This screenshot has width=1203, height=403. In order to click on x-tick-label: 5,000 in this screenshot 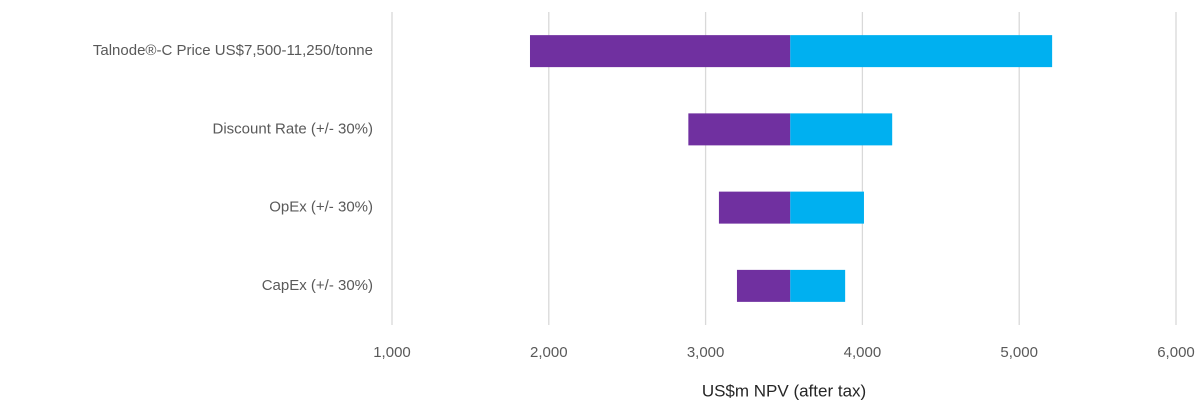, I will do `click(1019, 352)`.